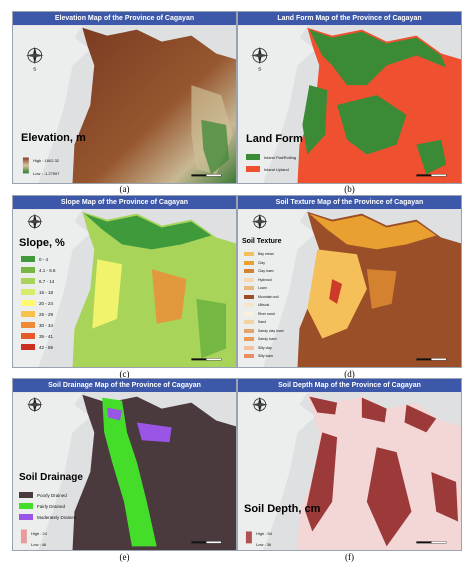  What do you see at coordinates (39, 533) in the screenshot?
I see `drainage-high: High : 24` at bounding box center [39, 533].